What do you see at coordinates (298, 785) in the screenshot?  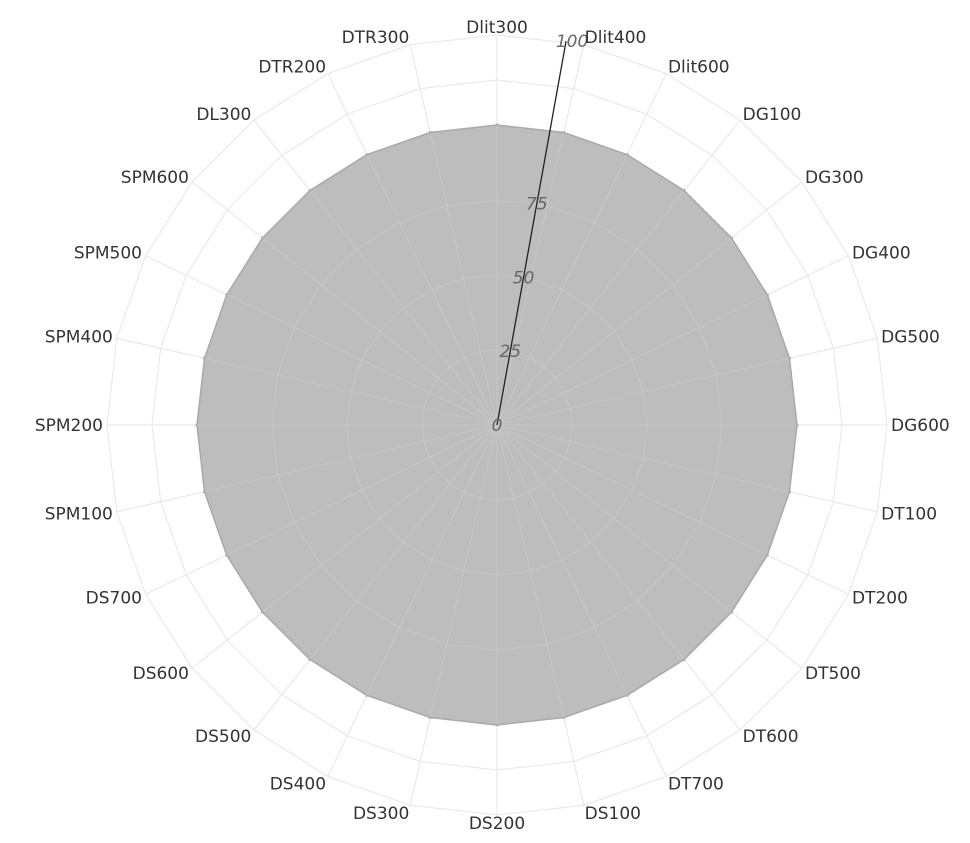 I see `category-label: DS400` at bounding box center [298, 785].